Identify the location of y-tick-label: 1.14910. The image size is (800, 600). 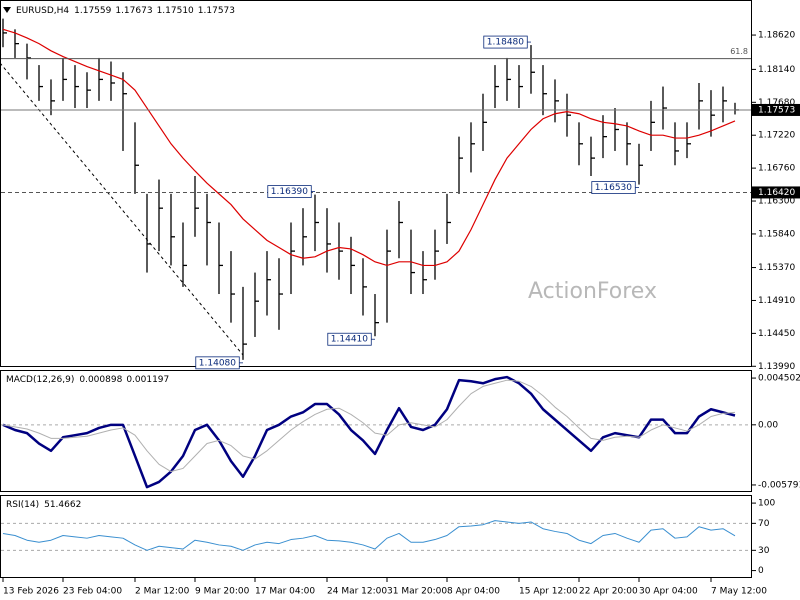
(776, 301).